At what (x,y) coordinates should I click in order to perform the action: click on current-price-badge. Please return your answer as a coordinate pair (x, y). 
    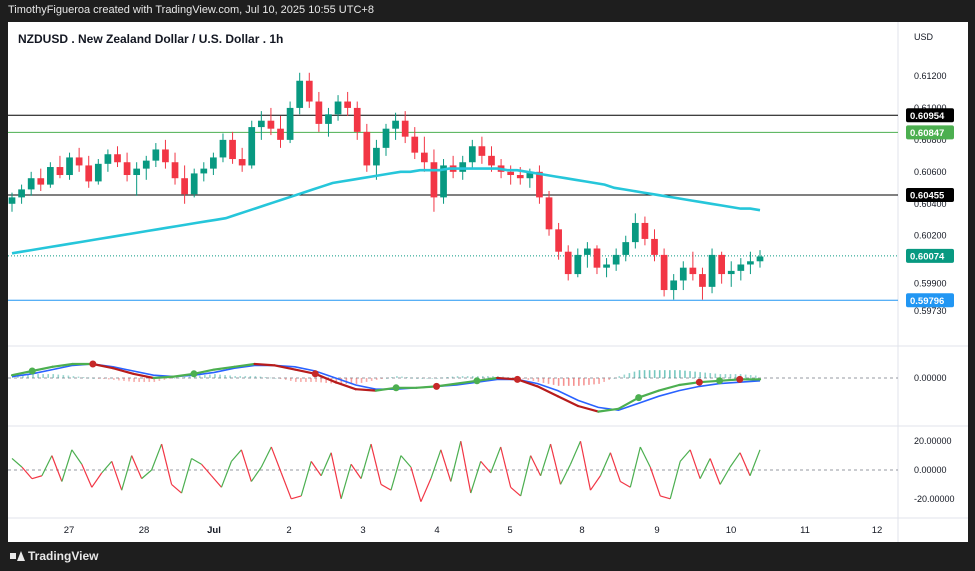
    Looking at the image, I should click on (930, 255).